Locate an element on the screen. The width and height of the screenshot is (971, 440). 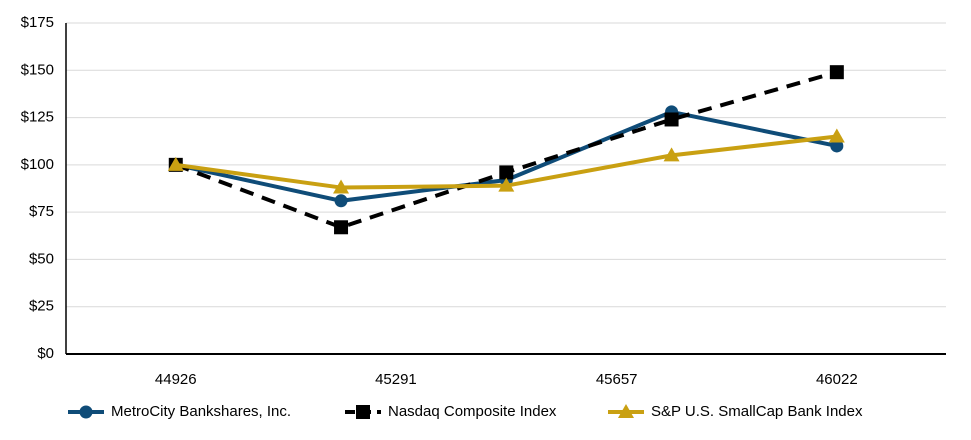
y-tick-label: $125 is located at coordinates (37, 117).